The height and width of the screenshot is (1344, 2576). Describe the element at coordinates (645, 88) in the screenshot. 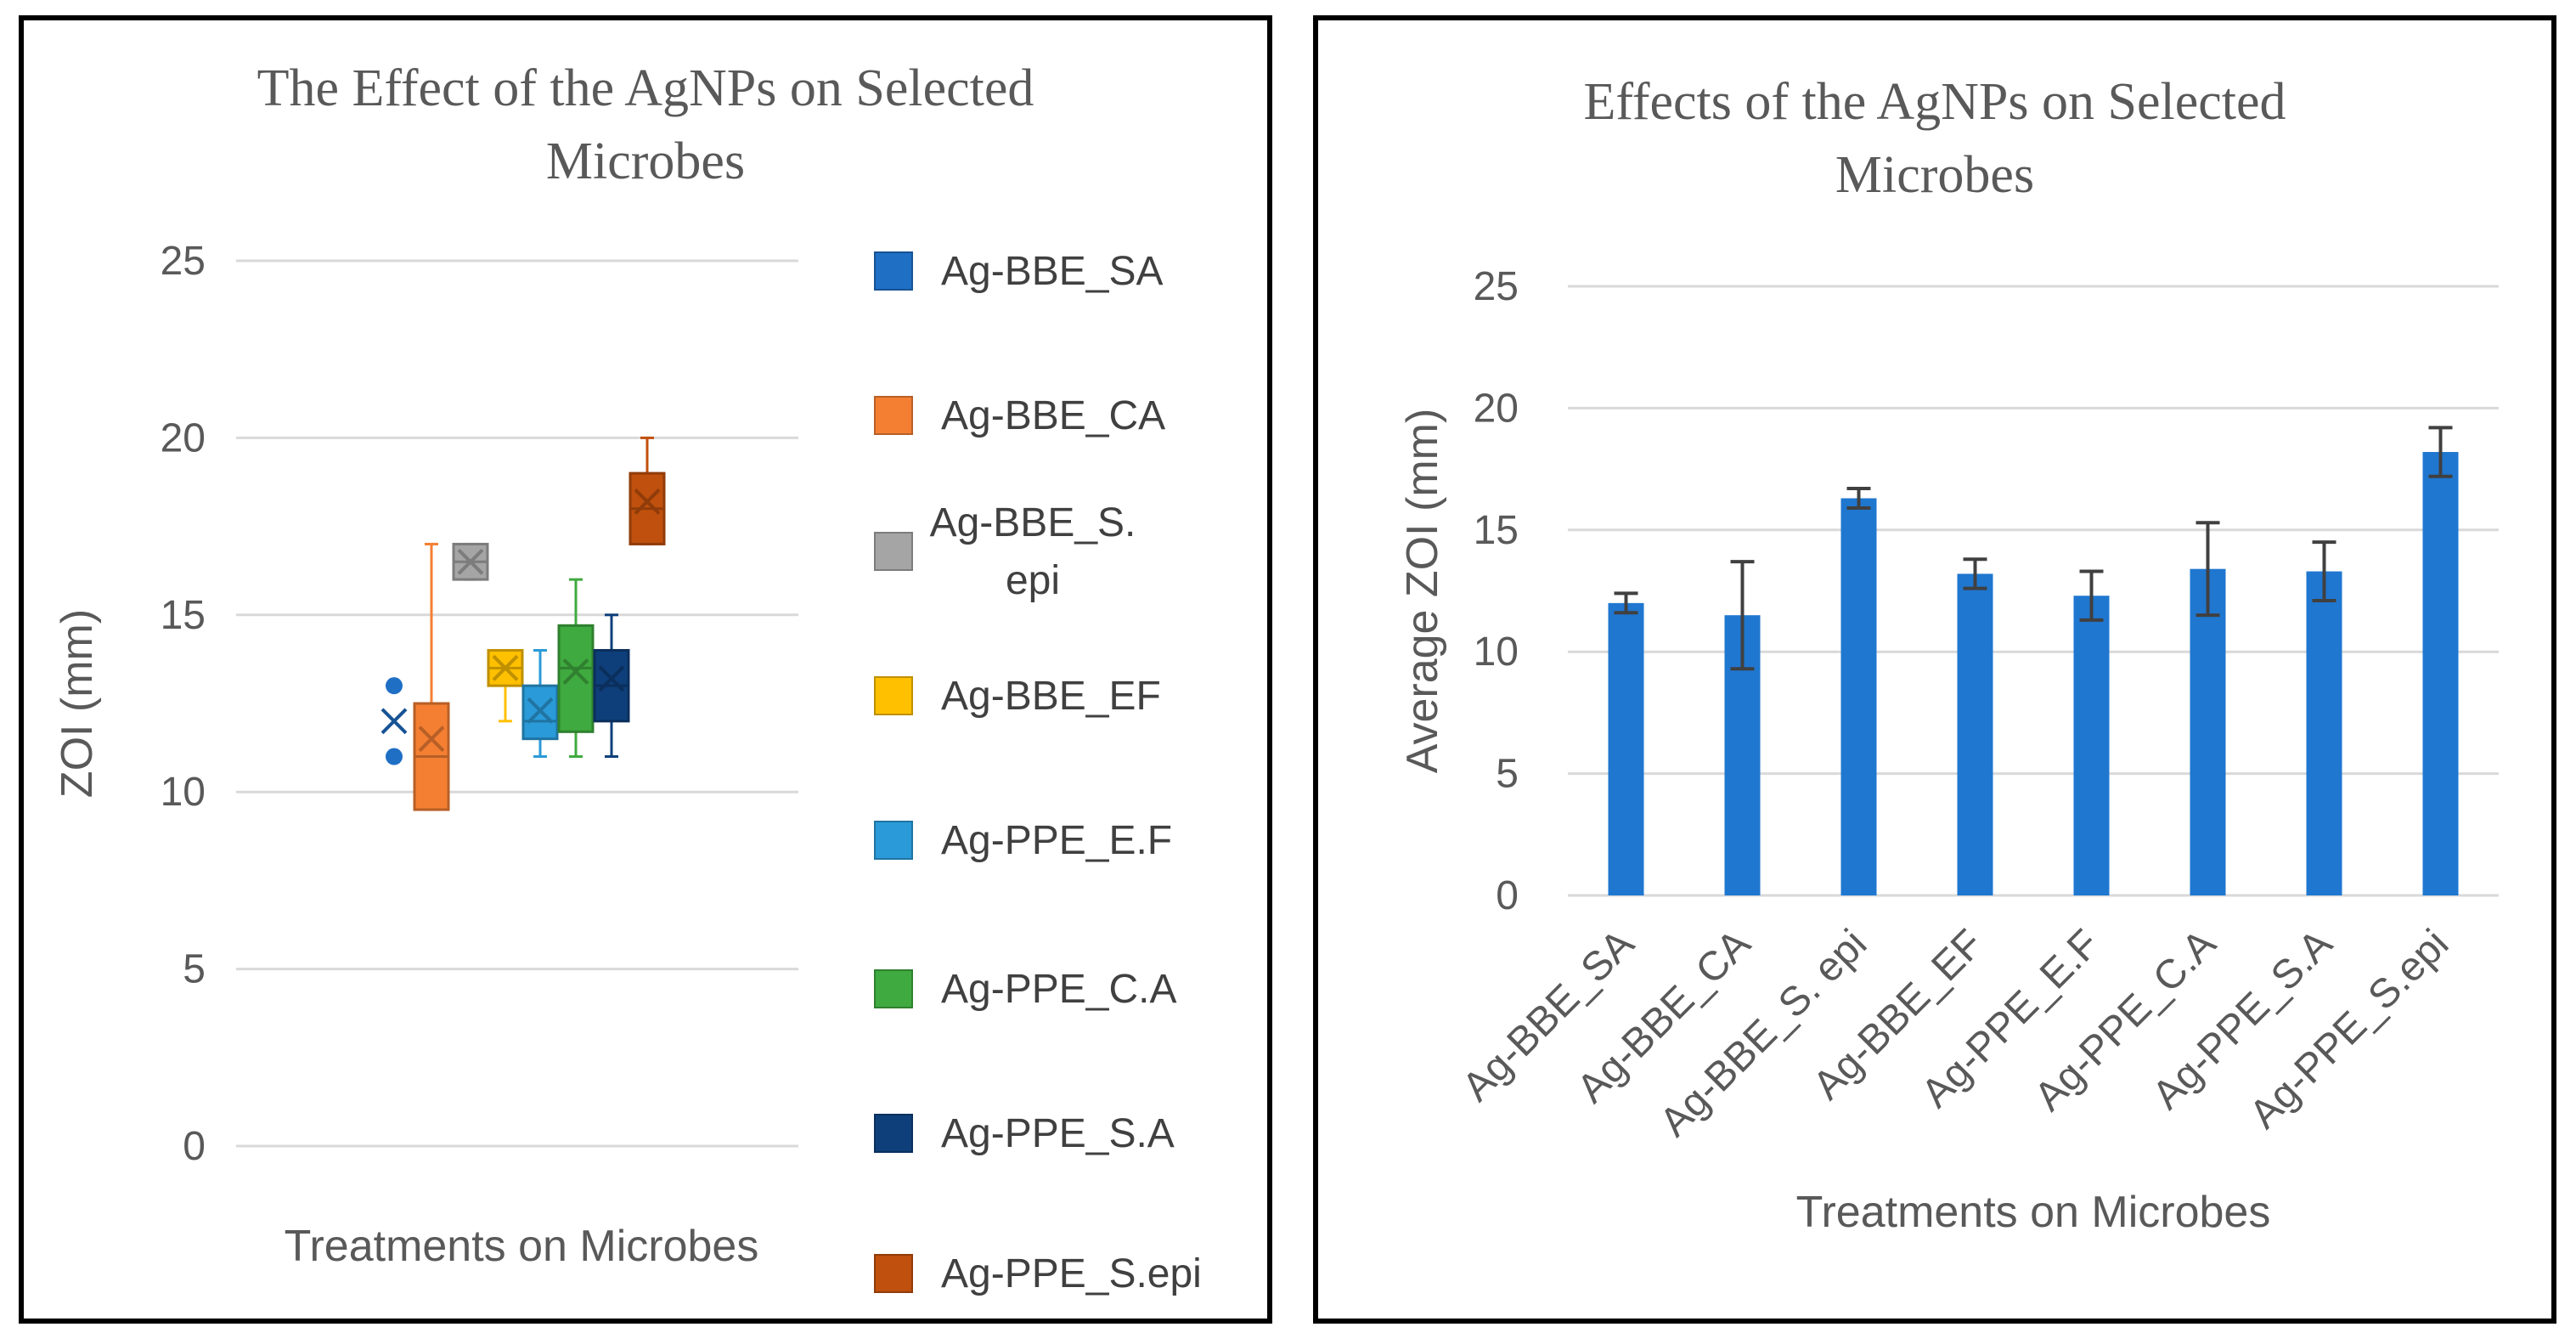

I see `chart-title-line: The Effect of the AgNPs on Selected` at that location.